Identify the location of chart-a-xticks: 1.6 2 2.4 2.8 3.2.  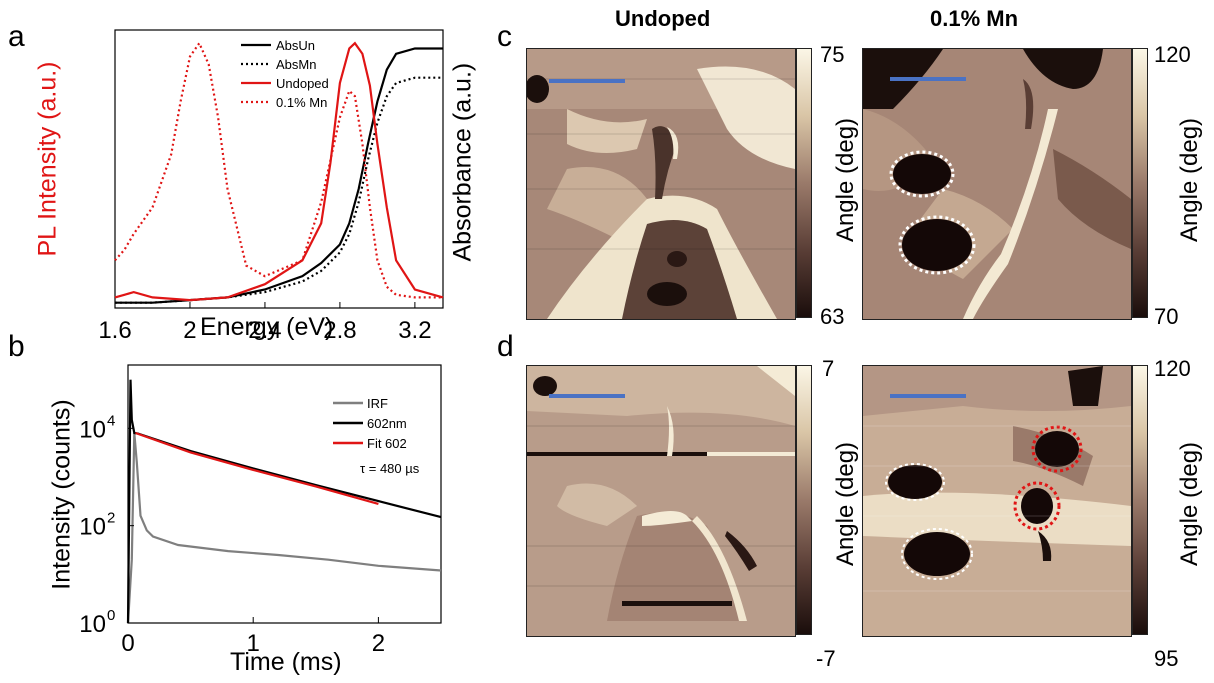
(265, 323).